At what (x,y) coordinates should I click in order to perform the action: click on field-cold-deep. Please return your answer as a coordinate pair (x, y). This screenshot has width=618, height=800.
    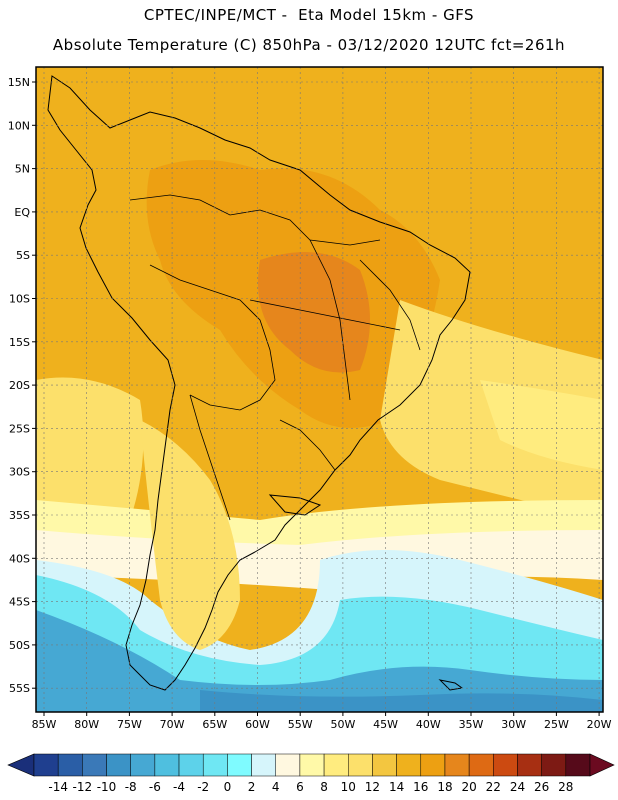
    Looking at the image, I should click on (401, 701).